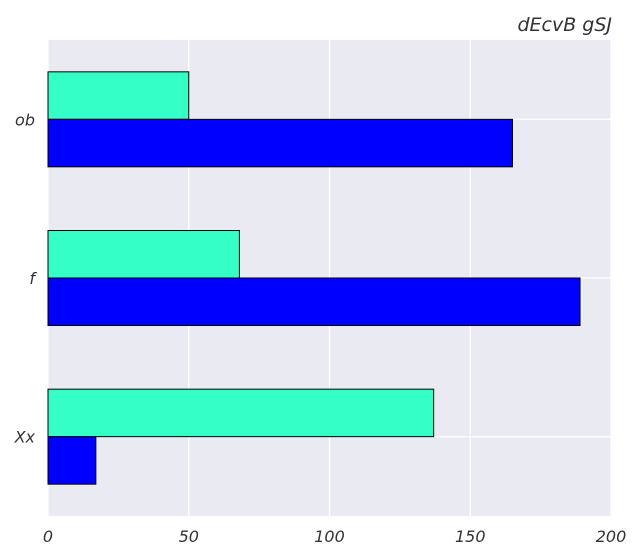 The height and width of the screenshot is (560, 640). Describe the element at coordinates (33, 278) in the screenshot. I see `y-tick-label: f` at that location.